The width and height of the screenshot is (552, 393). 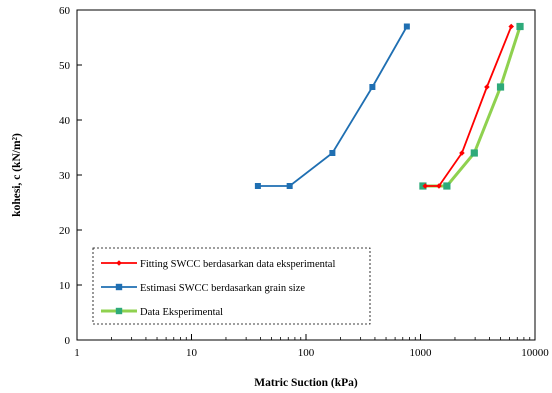 I want to click on x-axis-ticks: 1 10 100 1000 10000, so click(x=311, y=346).